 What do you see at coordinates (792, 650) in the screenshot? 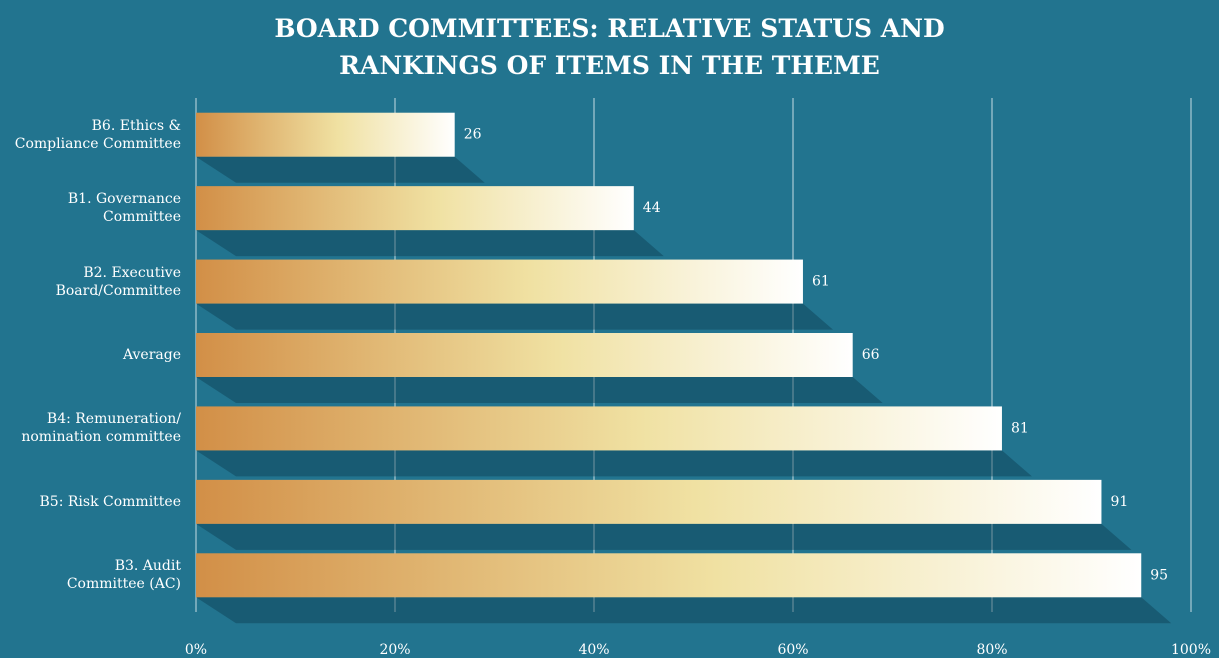
I see `x-tick-label: 60%` at bounding box center [792, 650].